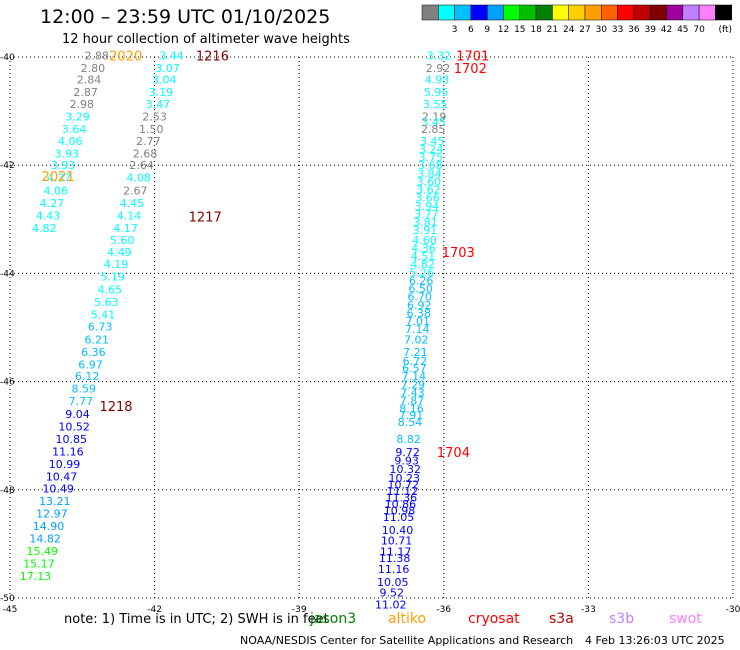 The image size is (740, 650). Describe the element at coordinates (59, 178) in the screenshot. I see `wave-height-point: 4.37` at that location.